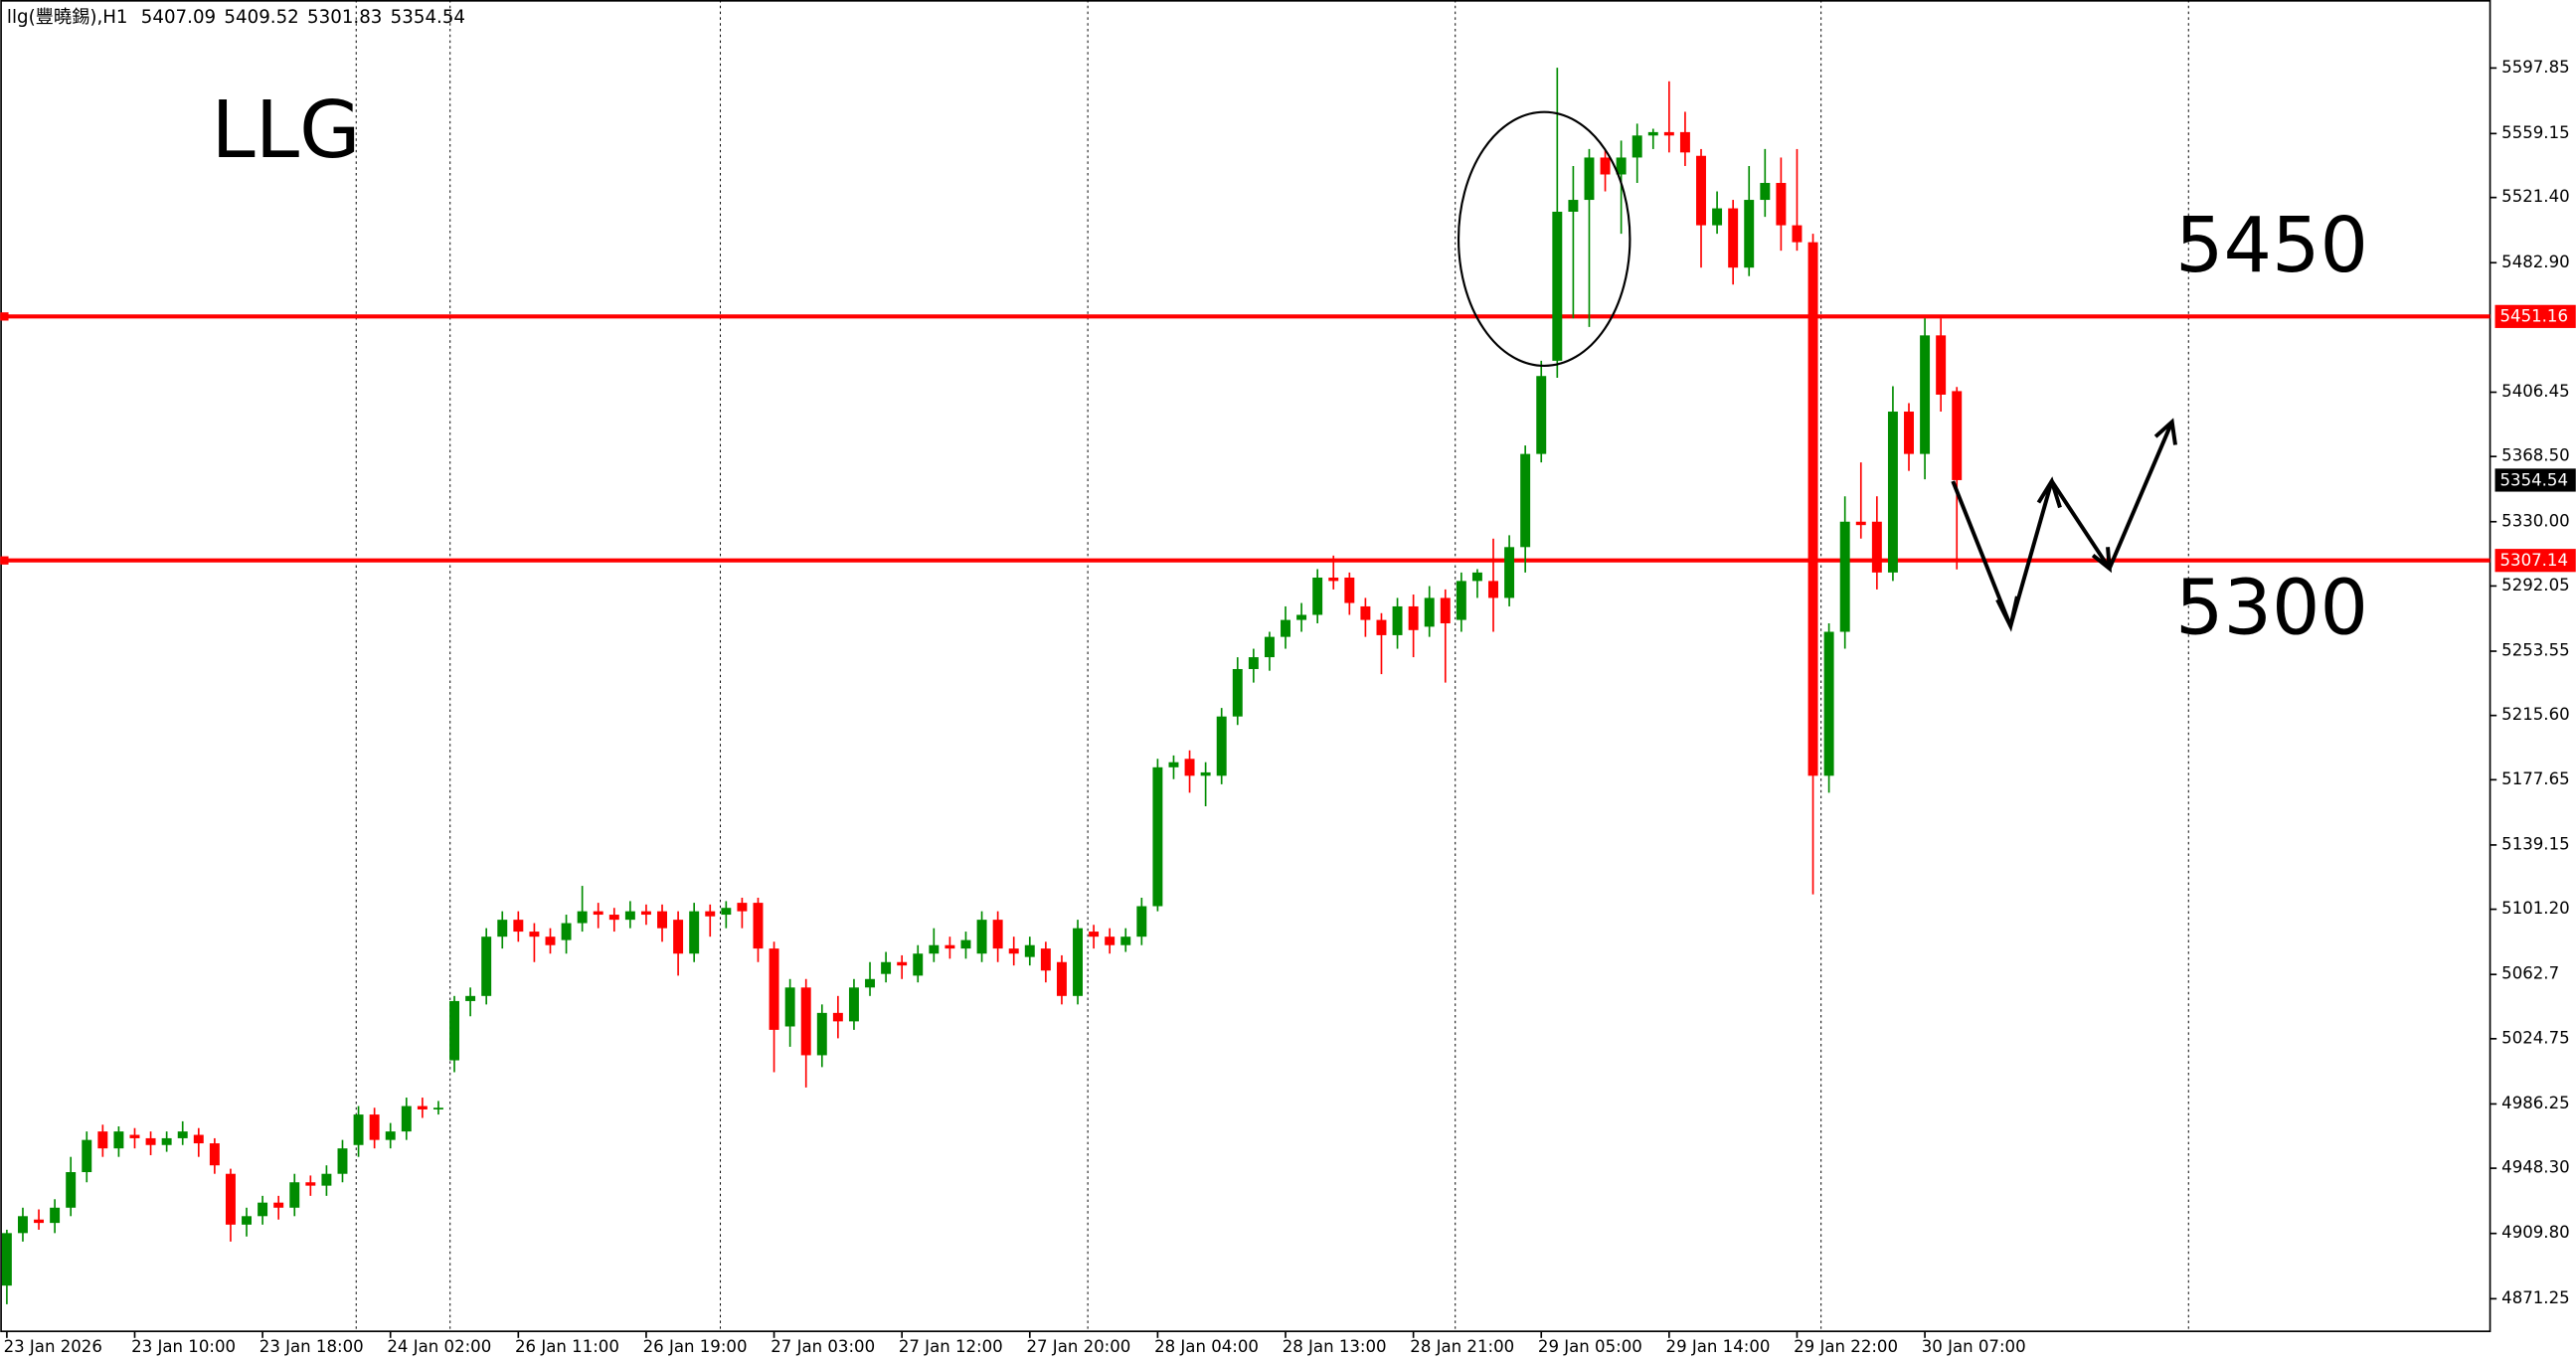 The width and height of the screenshot is (2576, 1361). What do you see at coordinates (2535, 908) in the screenshot?
I see `y-tick-label: 5101.20` at bounding box center [2535, 908].